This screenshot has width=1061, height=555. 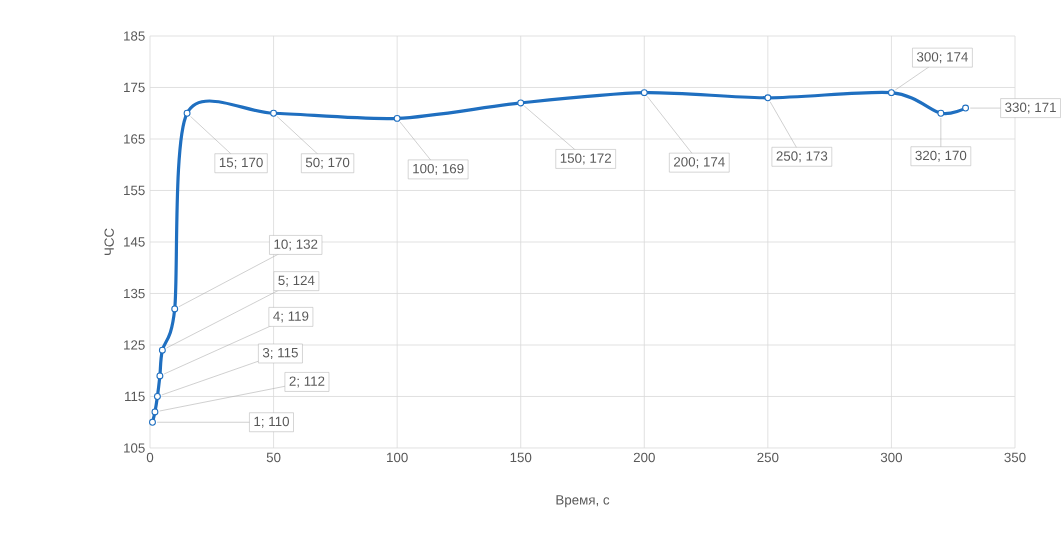 I want to click on data-label: 2; 112, so click(x=307, y=382).